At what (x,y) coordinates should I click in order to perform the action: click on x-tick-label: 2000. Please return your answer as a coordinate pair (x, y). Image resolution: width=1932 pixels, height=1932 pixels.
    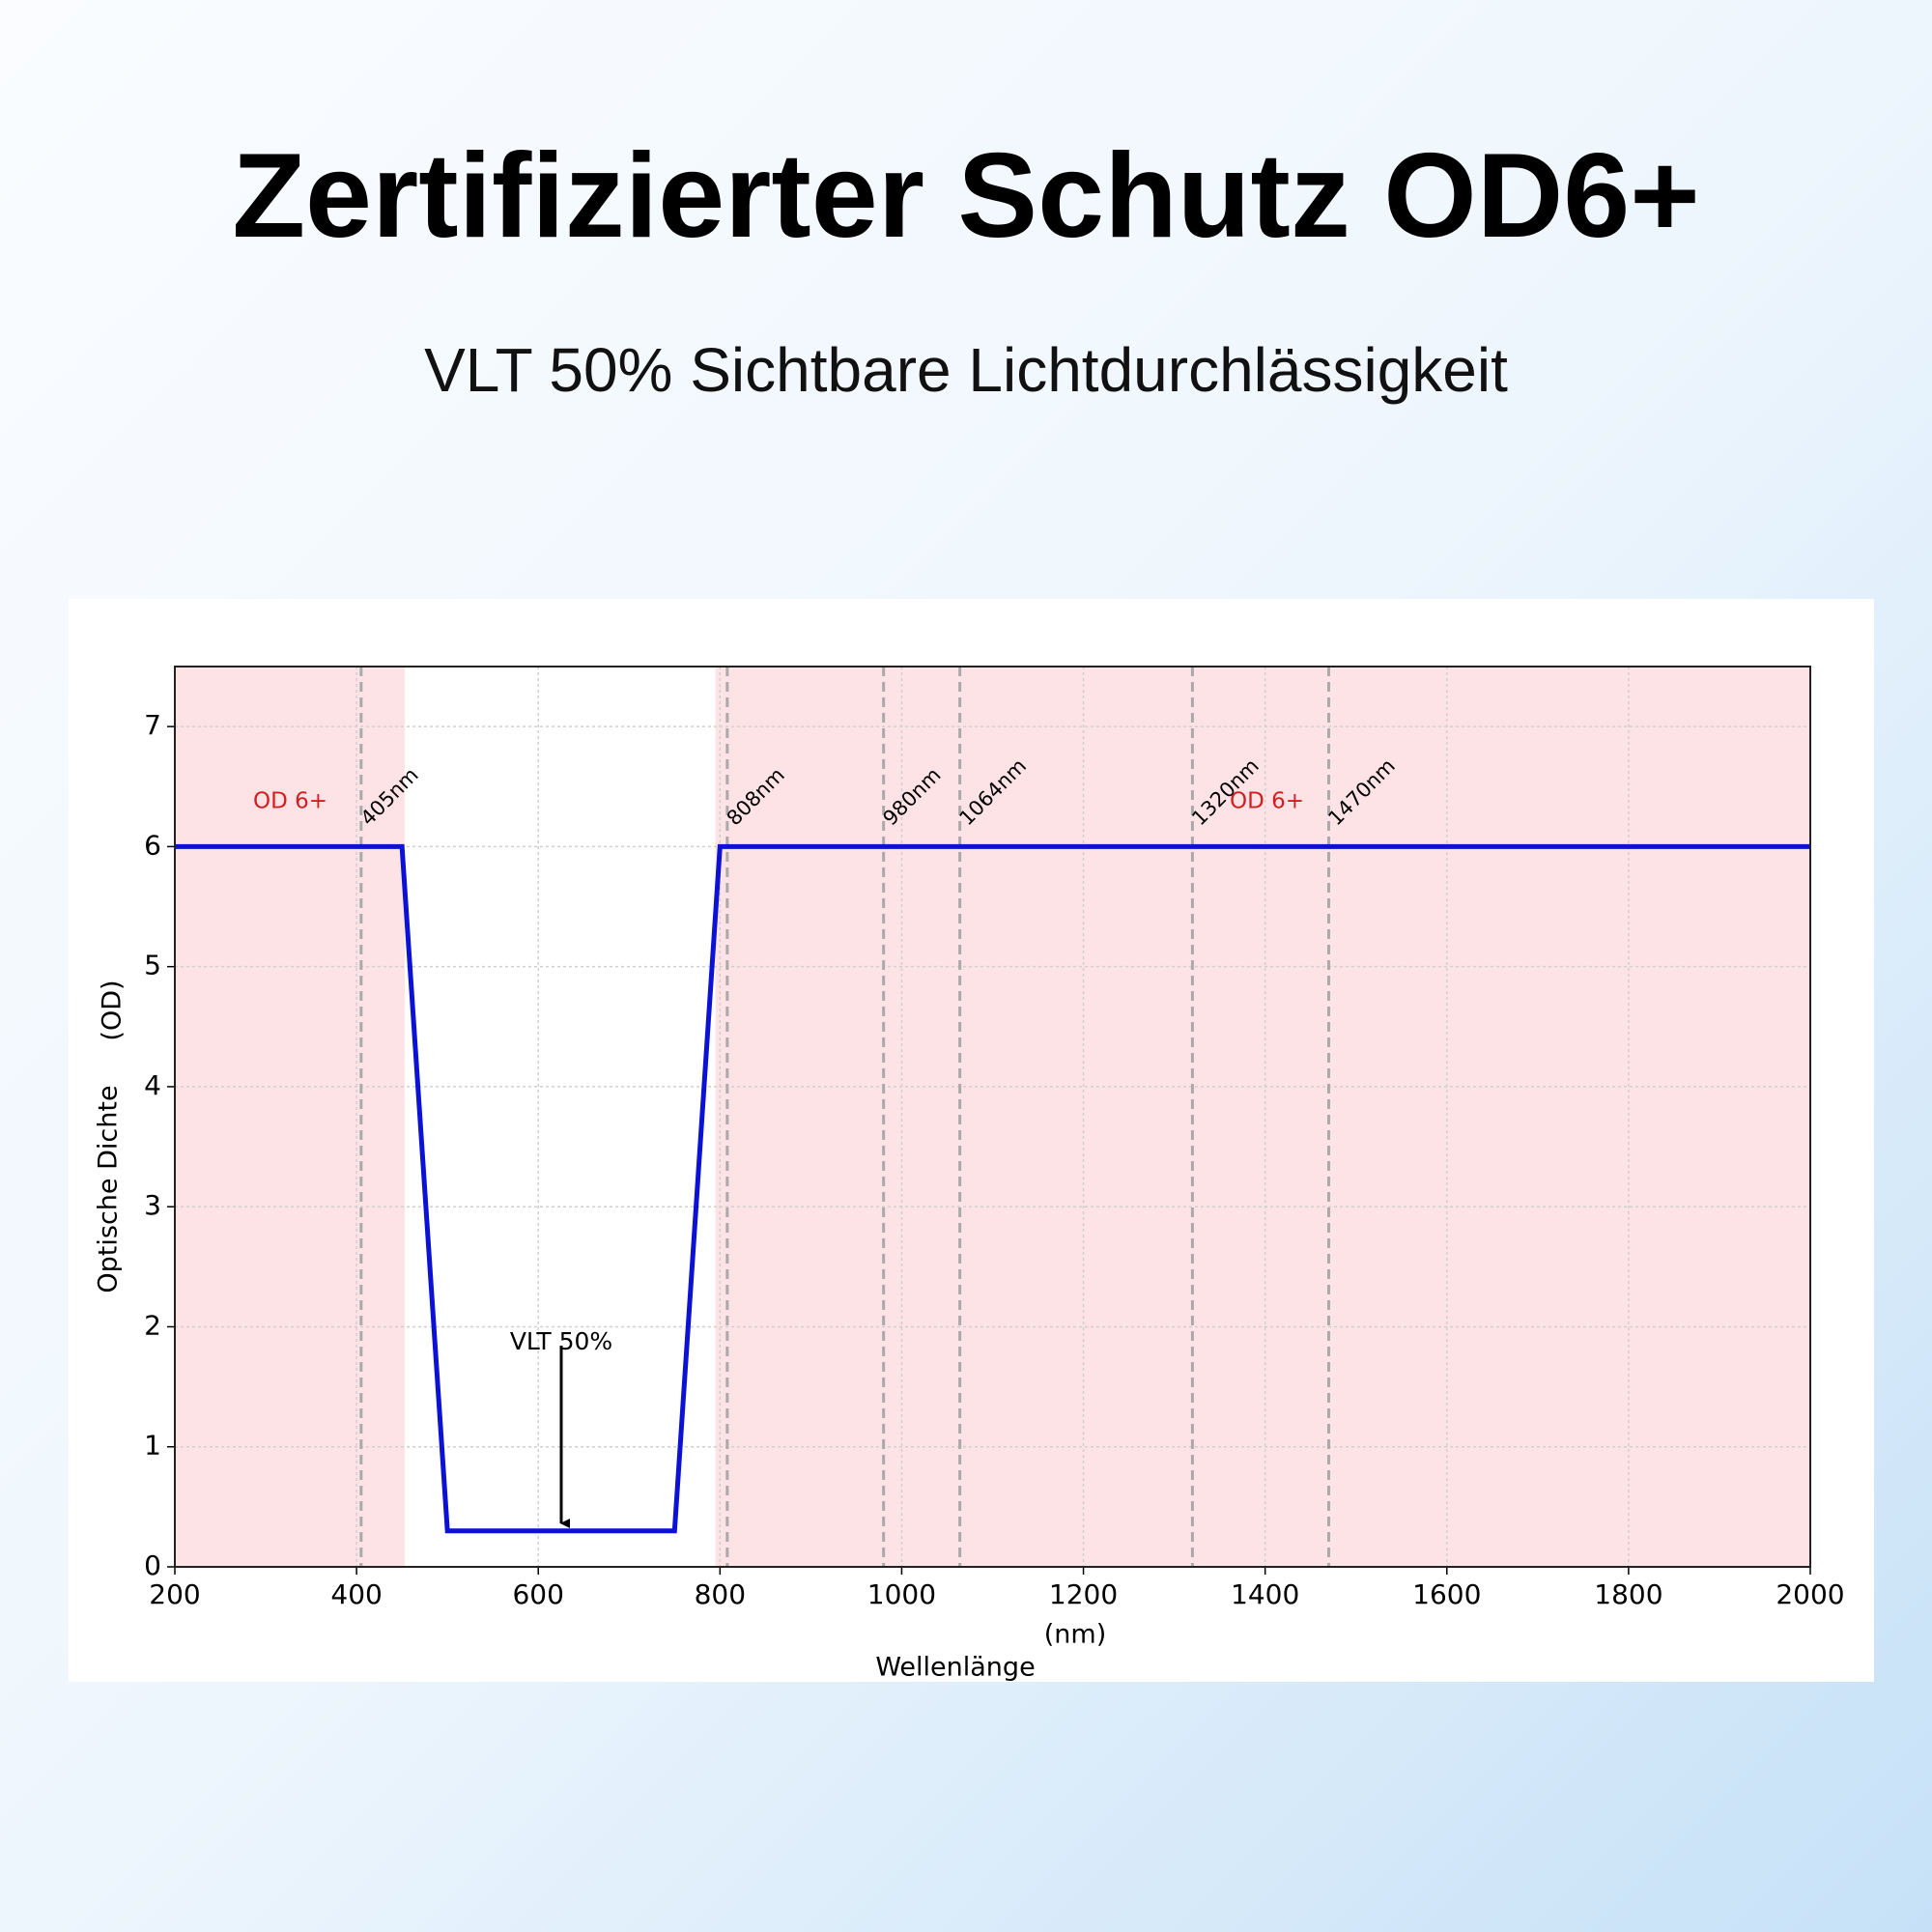
    Looking at the image, I should click on (1810, 1594).